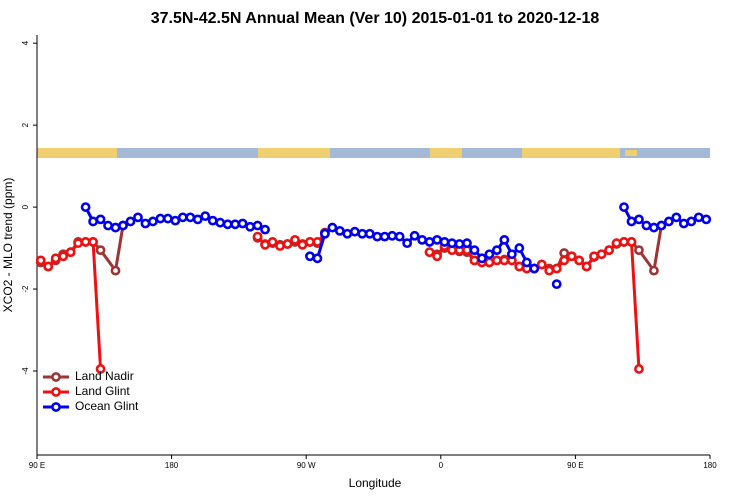 This screenshot has height=500, width=750. Describe the element at coordinates (375, 483) in the screenshot. I see `x-axis-label: Longitude` at that location.